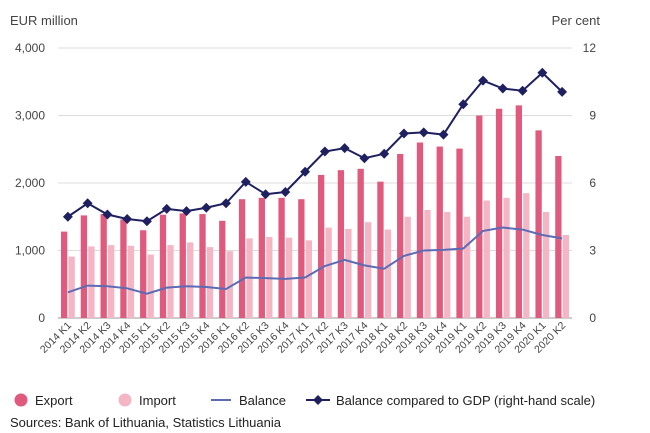 The width and height of the screenshot is (650, 433). Describe the element at coordinates (41, 318) in the screenshot. I see `left-tick-label: 0` at that location.